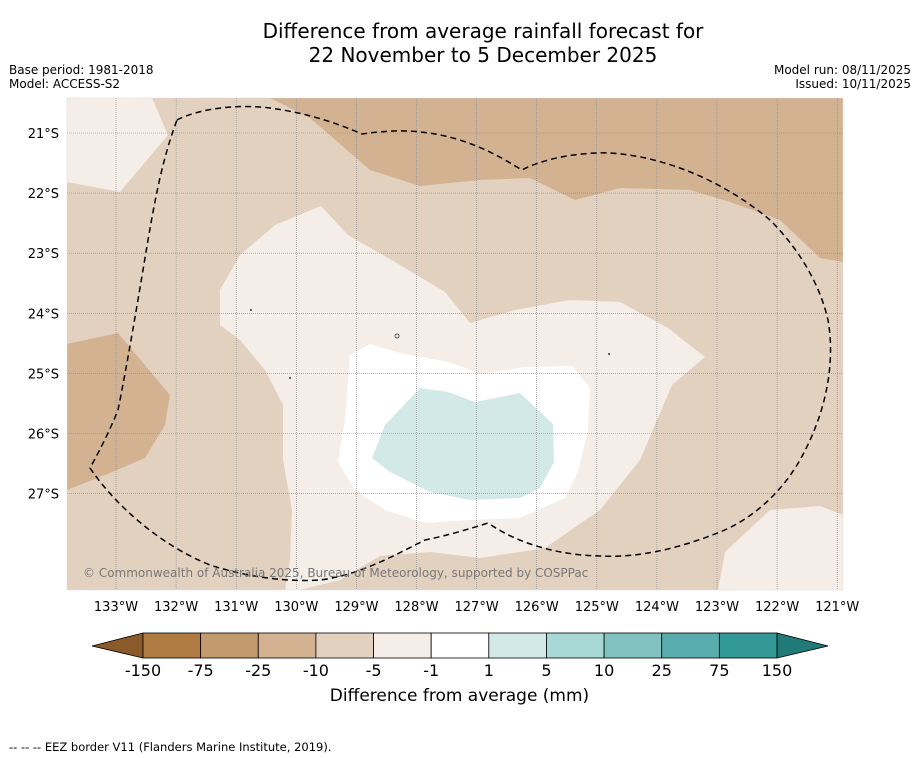 The height and width of the screenshot is (758, 919). Describe the element at coordinates (416, 607) in the screenshot. I see `longitude-label: 128°W` at that location.